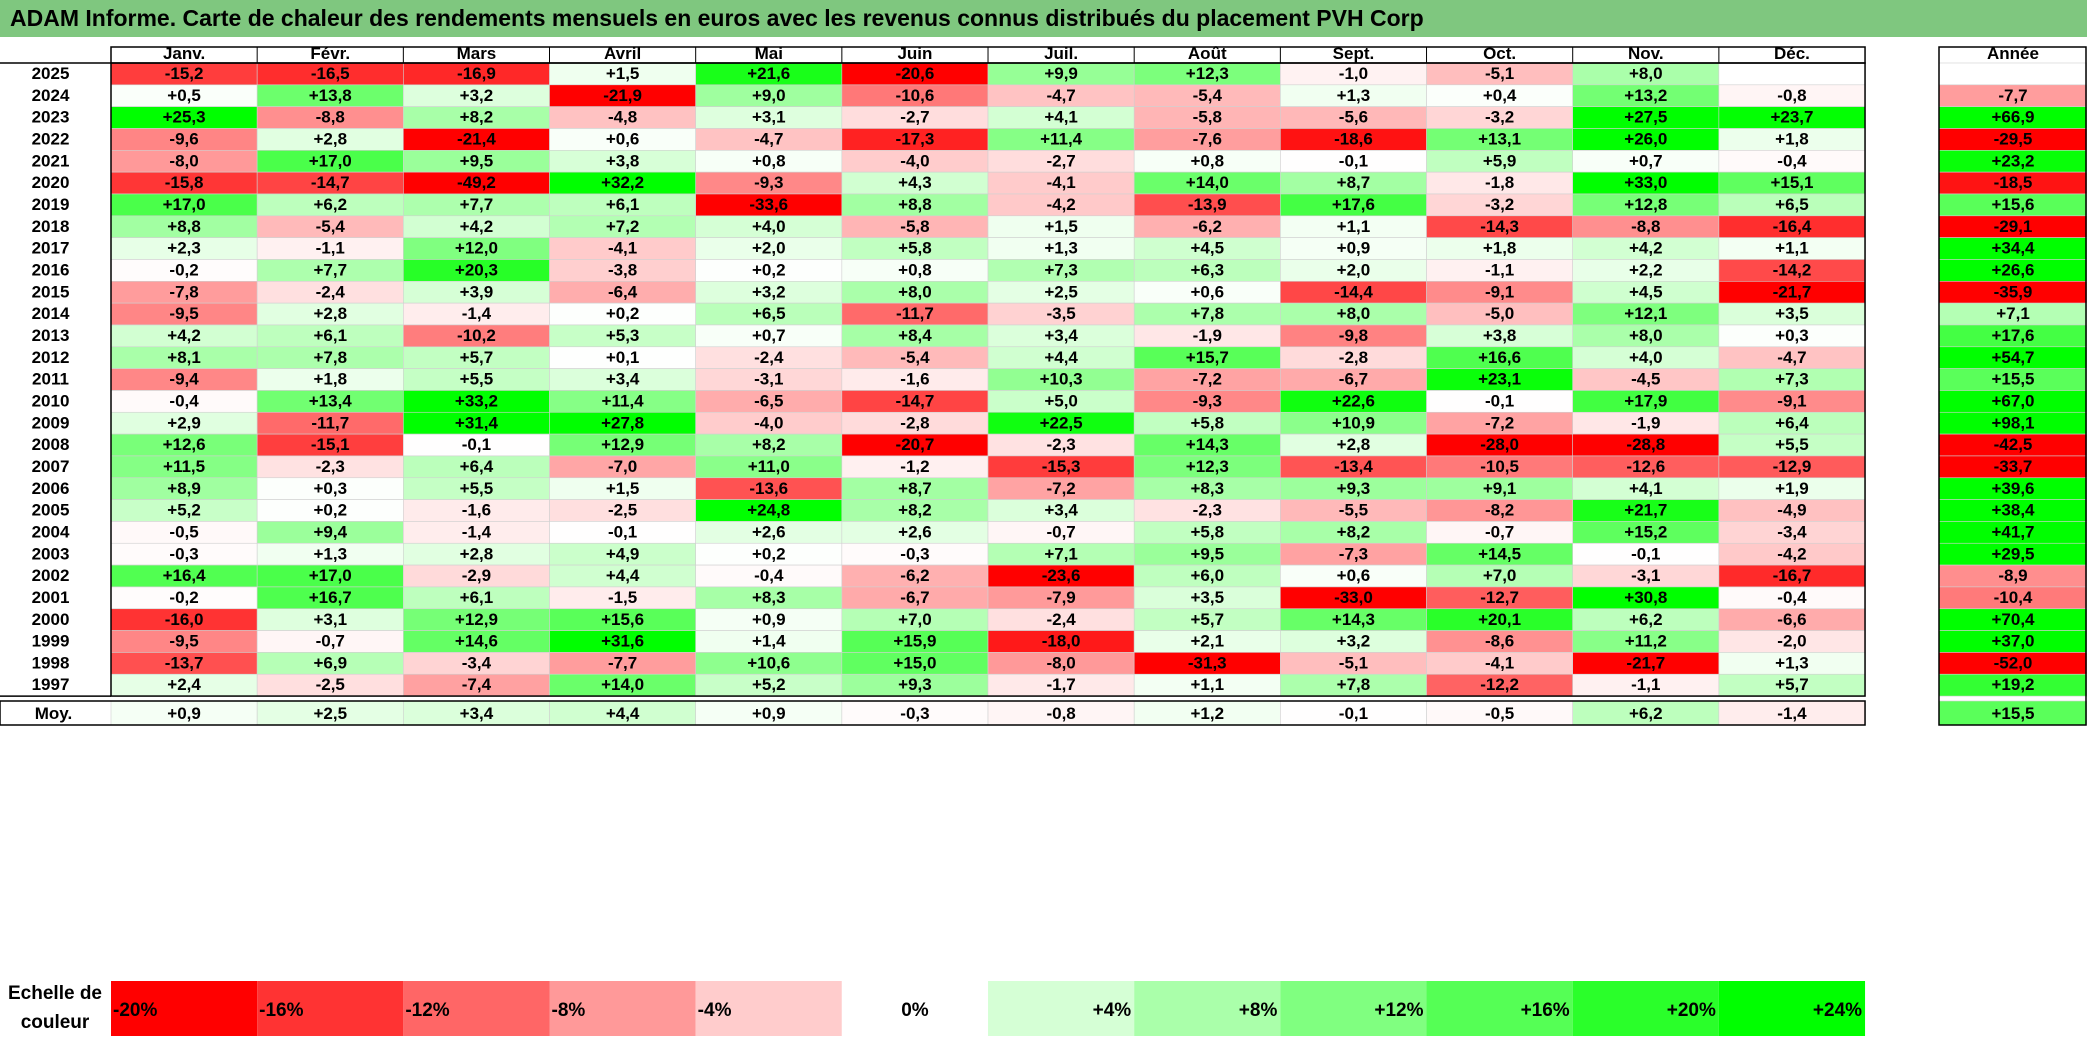  Describe the element at coordinates (1499, 226) in the screenshot. I see `cell-value: -14,3` at that location.